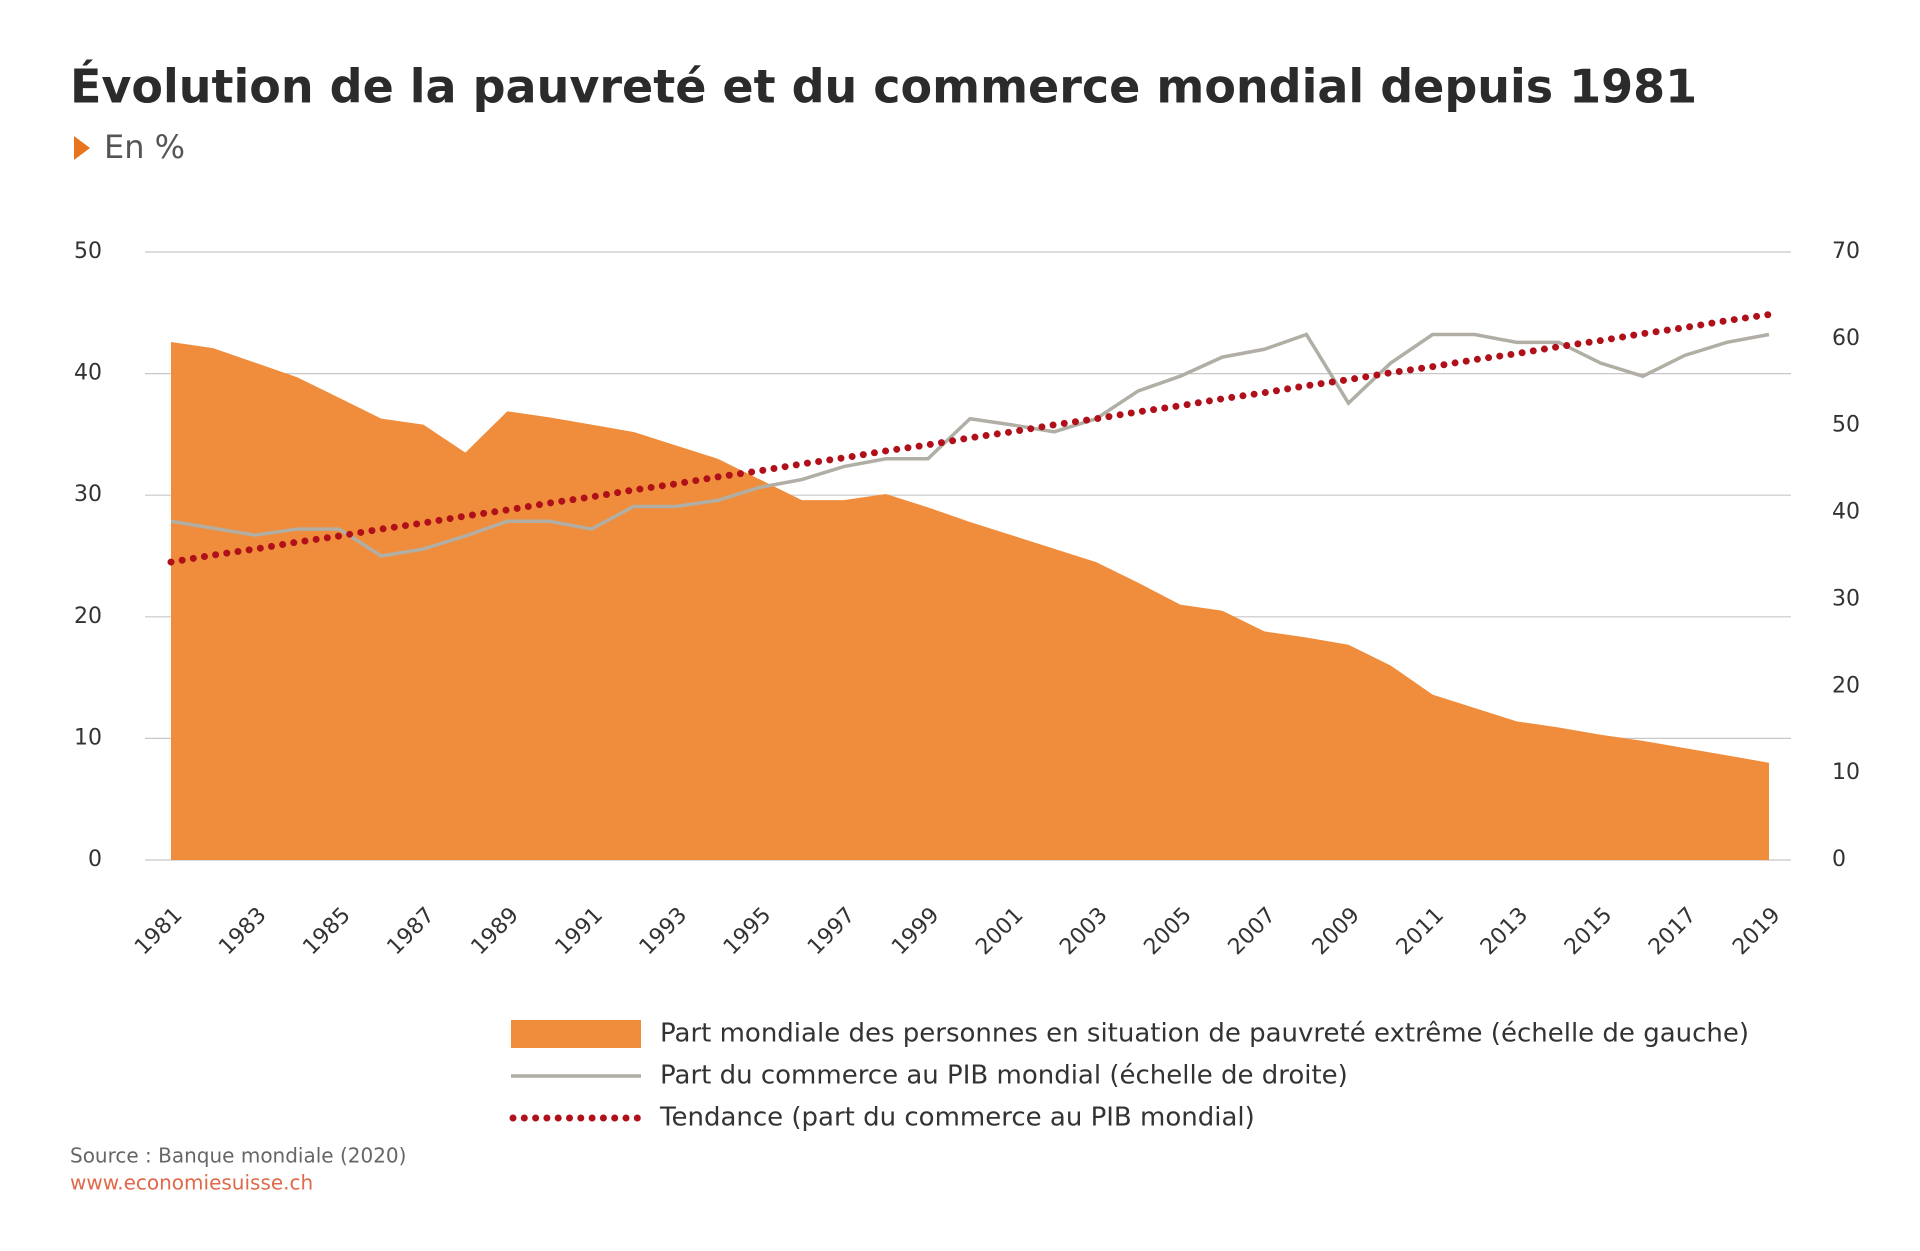 The image size is (1920, 1251). I want to click on y2-tick-label: 10, so click(1846, 772).